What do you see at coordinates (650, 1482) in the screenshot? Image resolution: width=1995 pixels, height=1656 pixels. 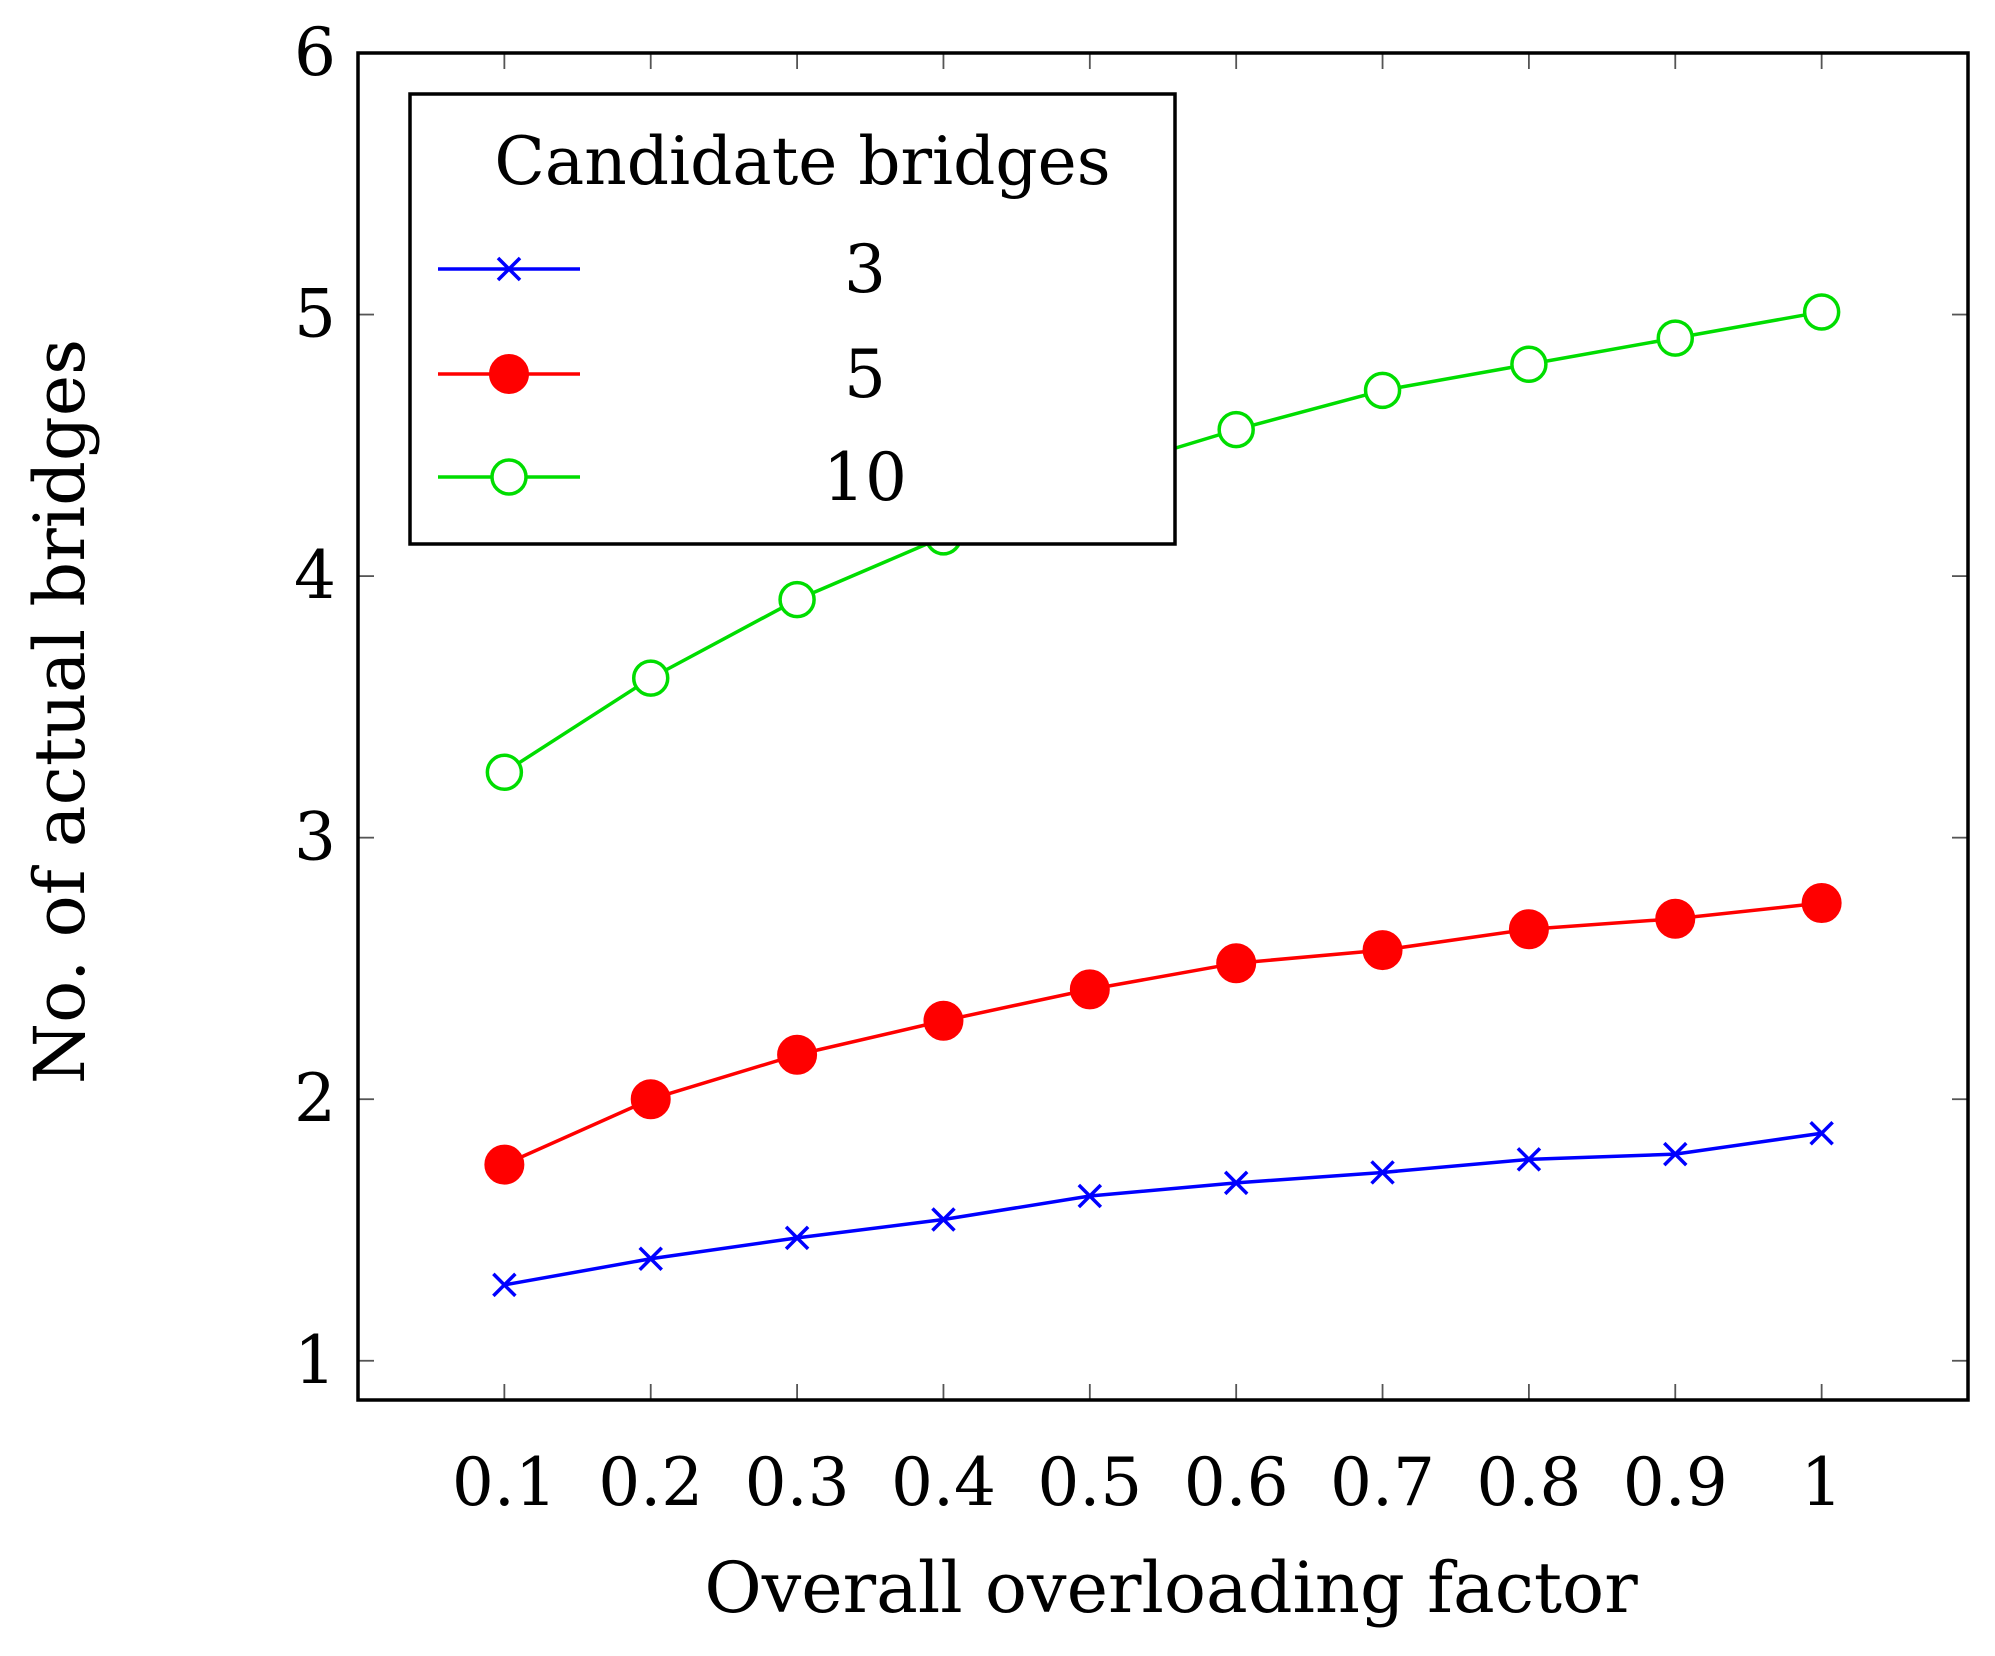 I see `x-tick-label: 0.2` at bounding box center [650, 1482].